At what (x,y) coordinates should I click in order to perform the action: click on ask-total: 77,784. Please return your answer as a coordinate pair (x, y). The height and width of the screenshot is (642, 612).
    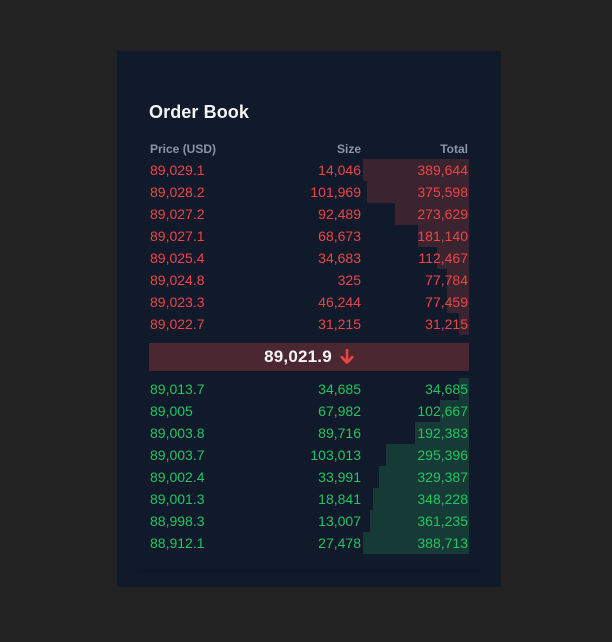
    Looking at the image, I should click on (446, 280).